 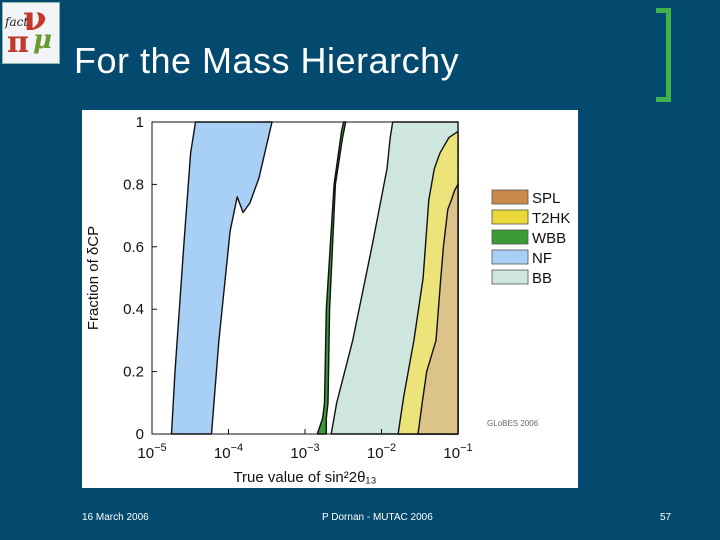 What do you see at coordinates (133, 247) in the screenshot?
I see `y-tick-label: 0.6` at bounding box center [133, 247].